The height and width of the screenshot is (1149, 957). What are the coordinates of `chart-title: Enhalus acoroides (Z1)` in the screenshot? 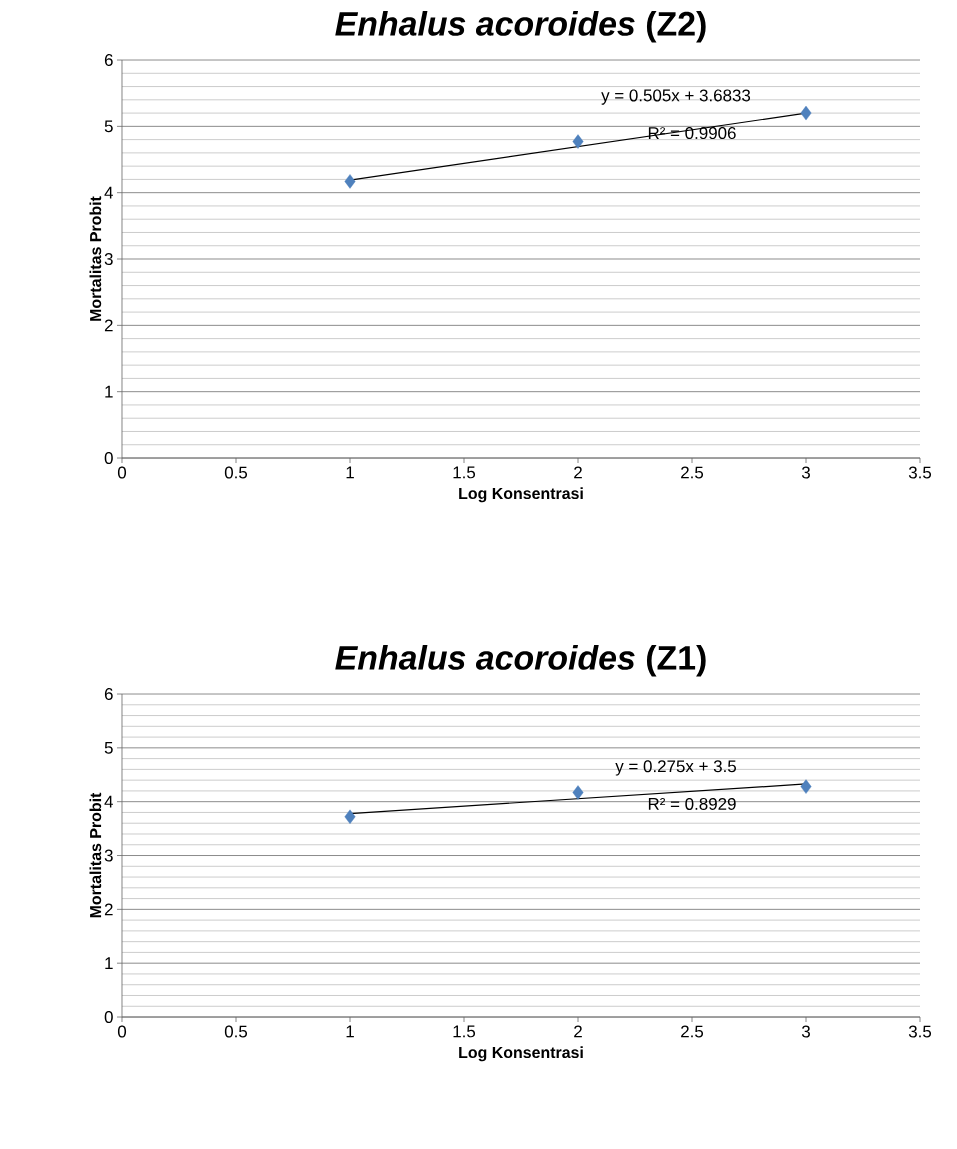 It's located at (520, 660).